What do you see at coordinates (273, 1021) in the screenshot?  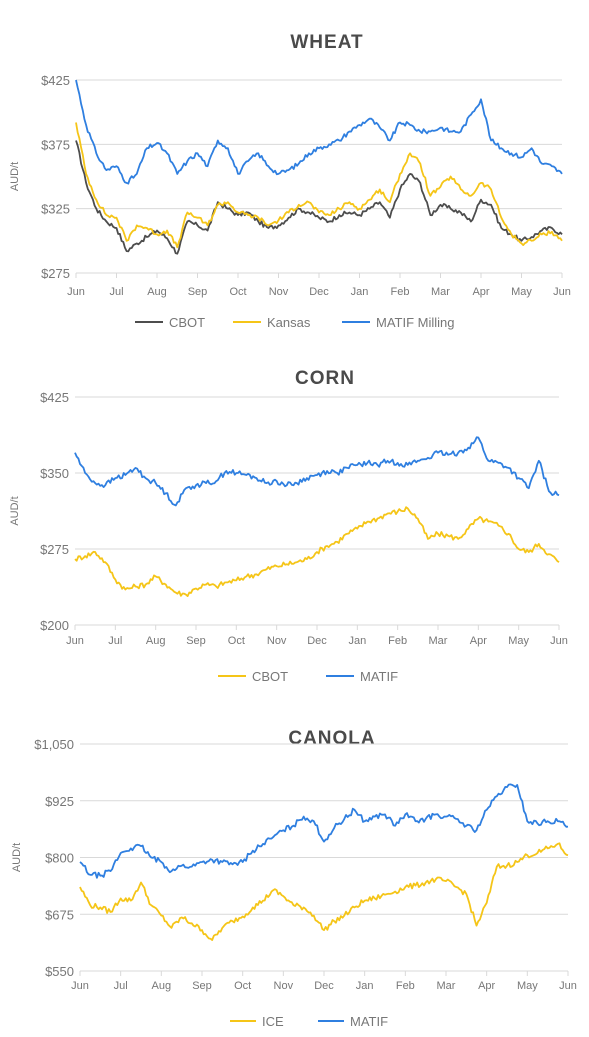 I see `legend-label: ICE` at bounding box center [273, 1021].